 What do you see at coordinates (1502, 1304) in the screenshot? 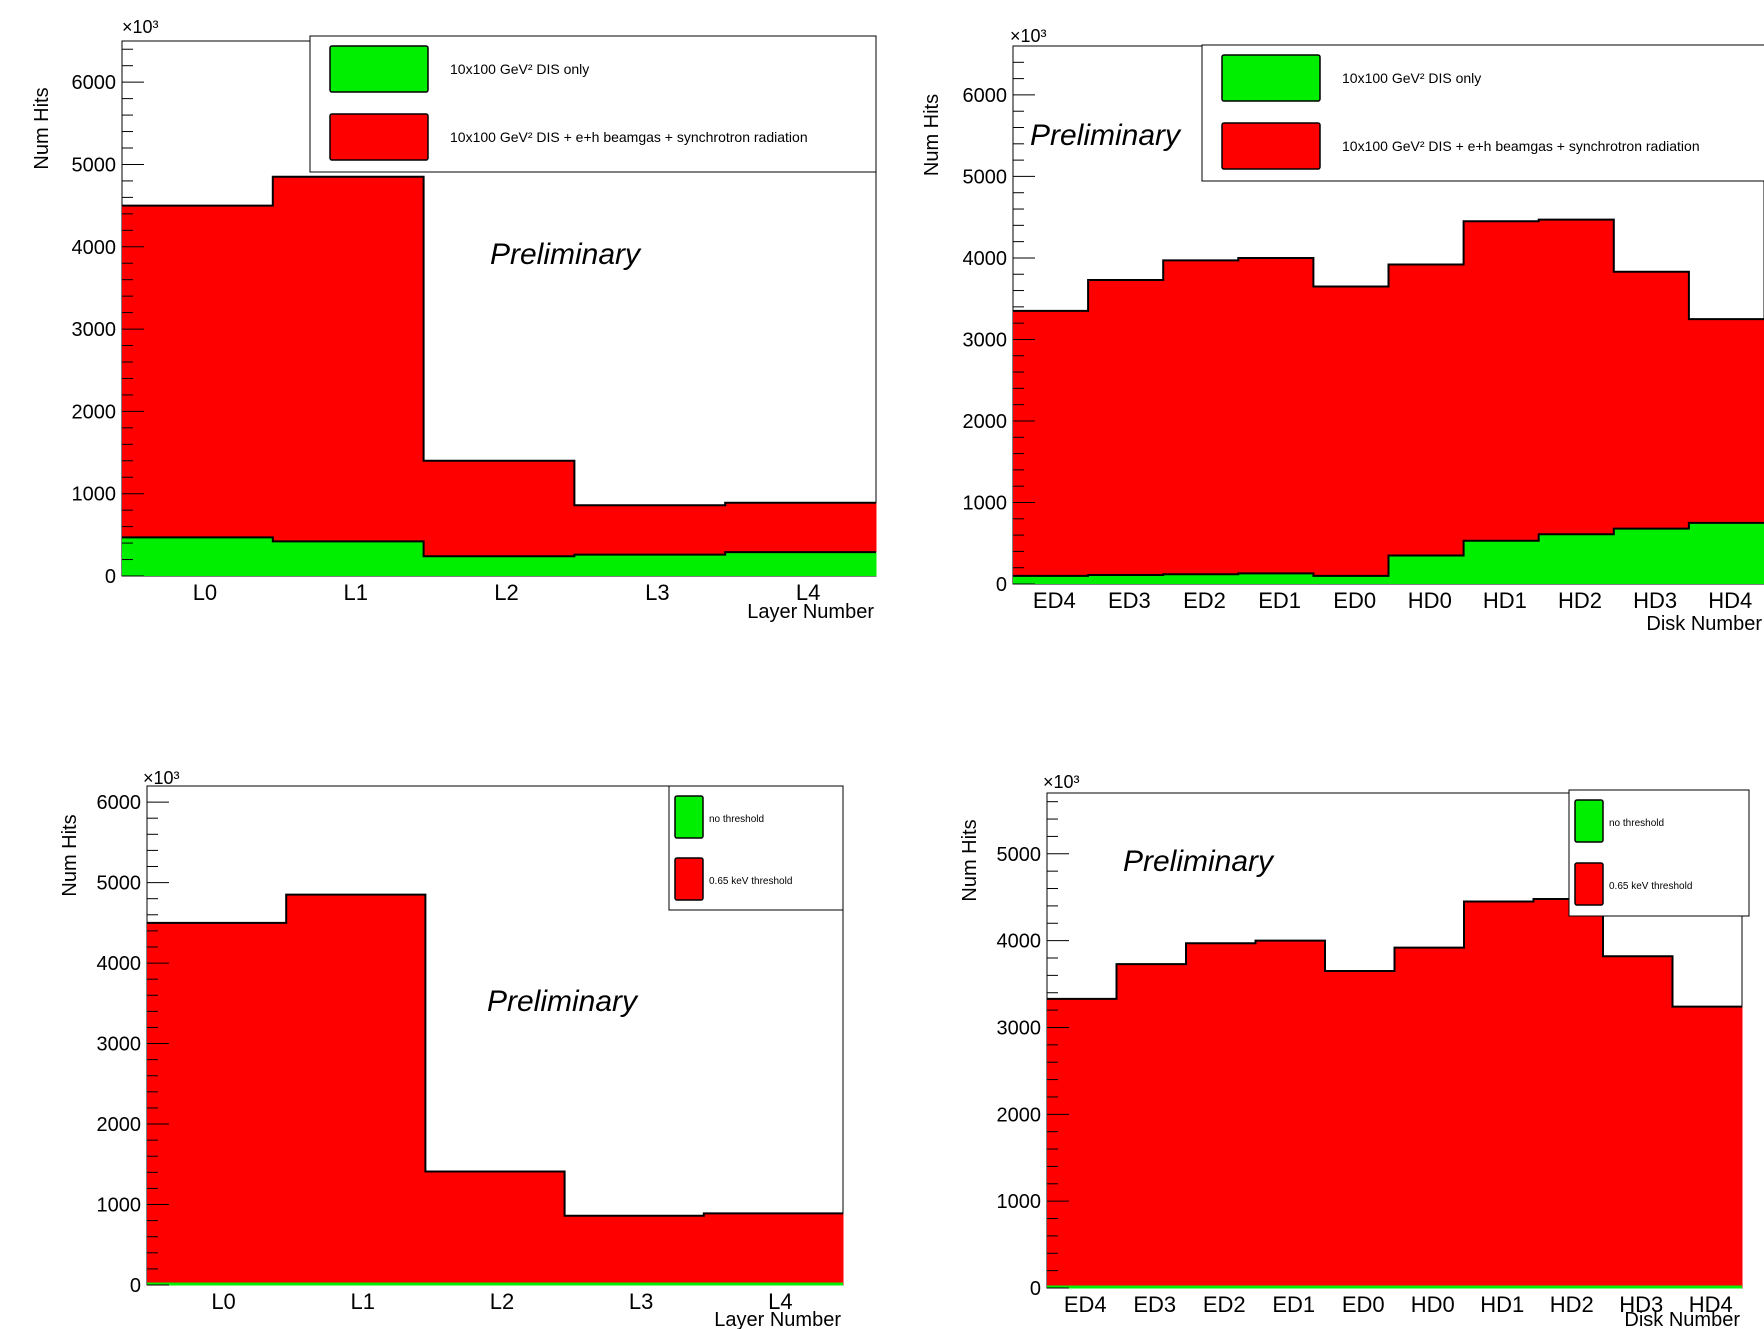
I see `x-tick-label: HD1` at bounding box center [1502, 1304].